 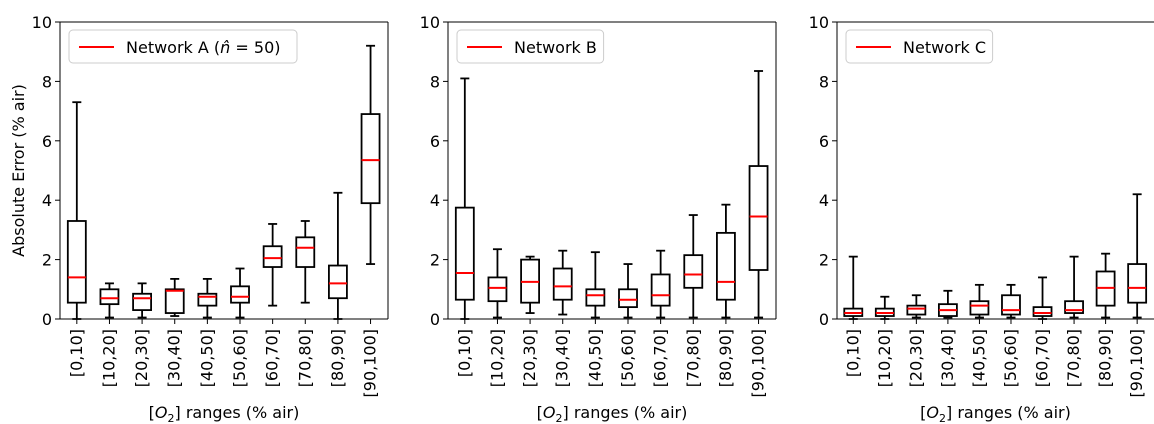 What do you see at coordinates (884, 307) in the screenshot?
I see `box-[10,20]` at bounding box center [884, 307].